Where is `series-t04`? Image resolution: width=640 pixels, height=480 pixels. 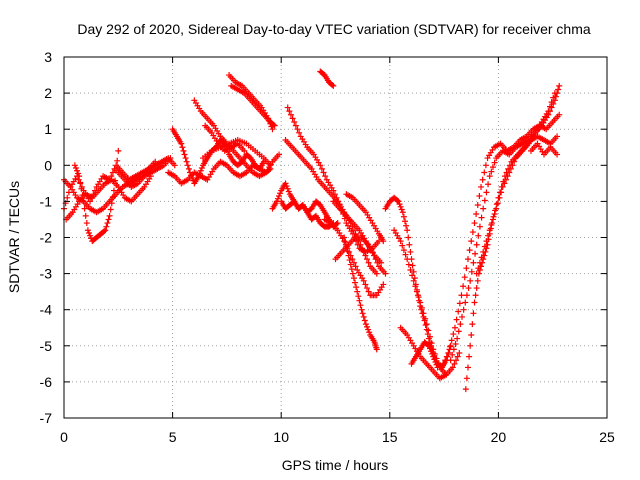 series-t04 is located at coordinates (96, 196).